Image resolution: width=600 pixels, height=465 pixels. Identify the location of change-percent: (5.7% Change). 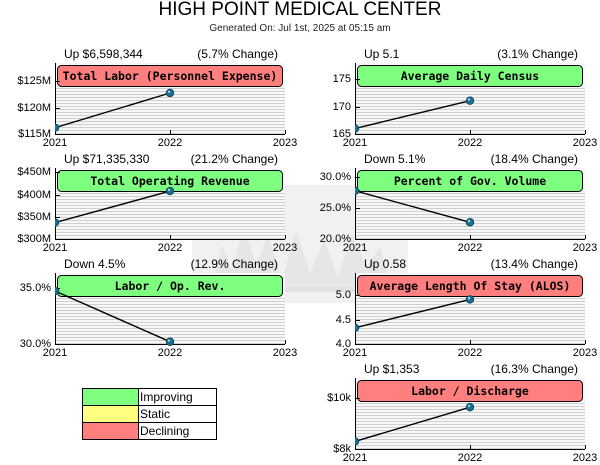
(237, 54).